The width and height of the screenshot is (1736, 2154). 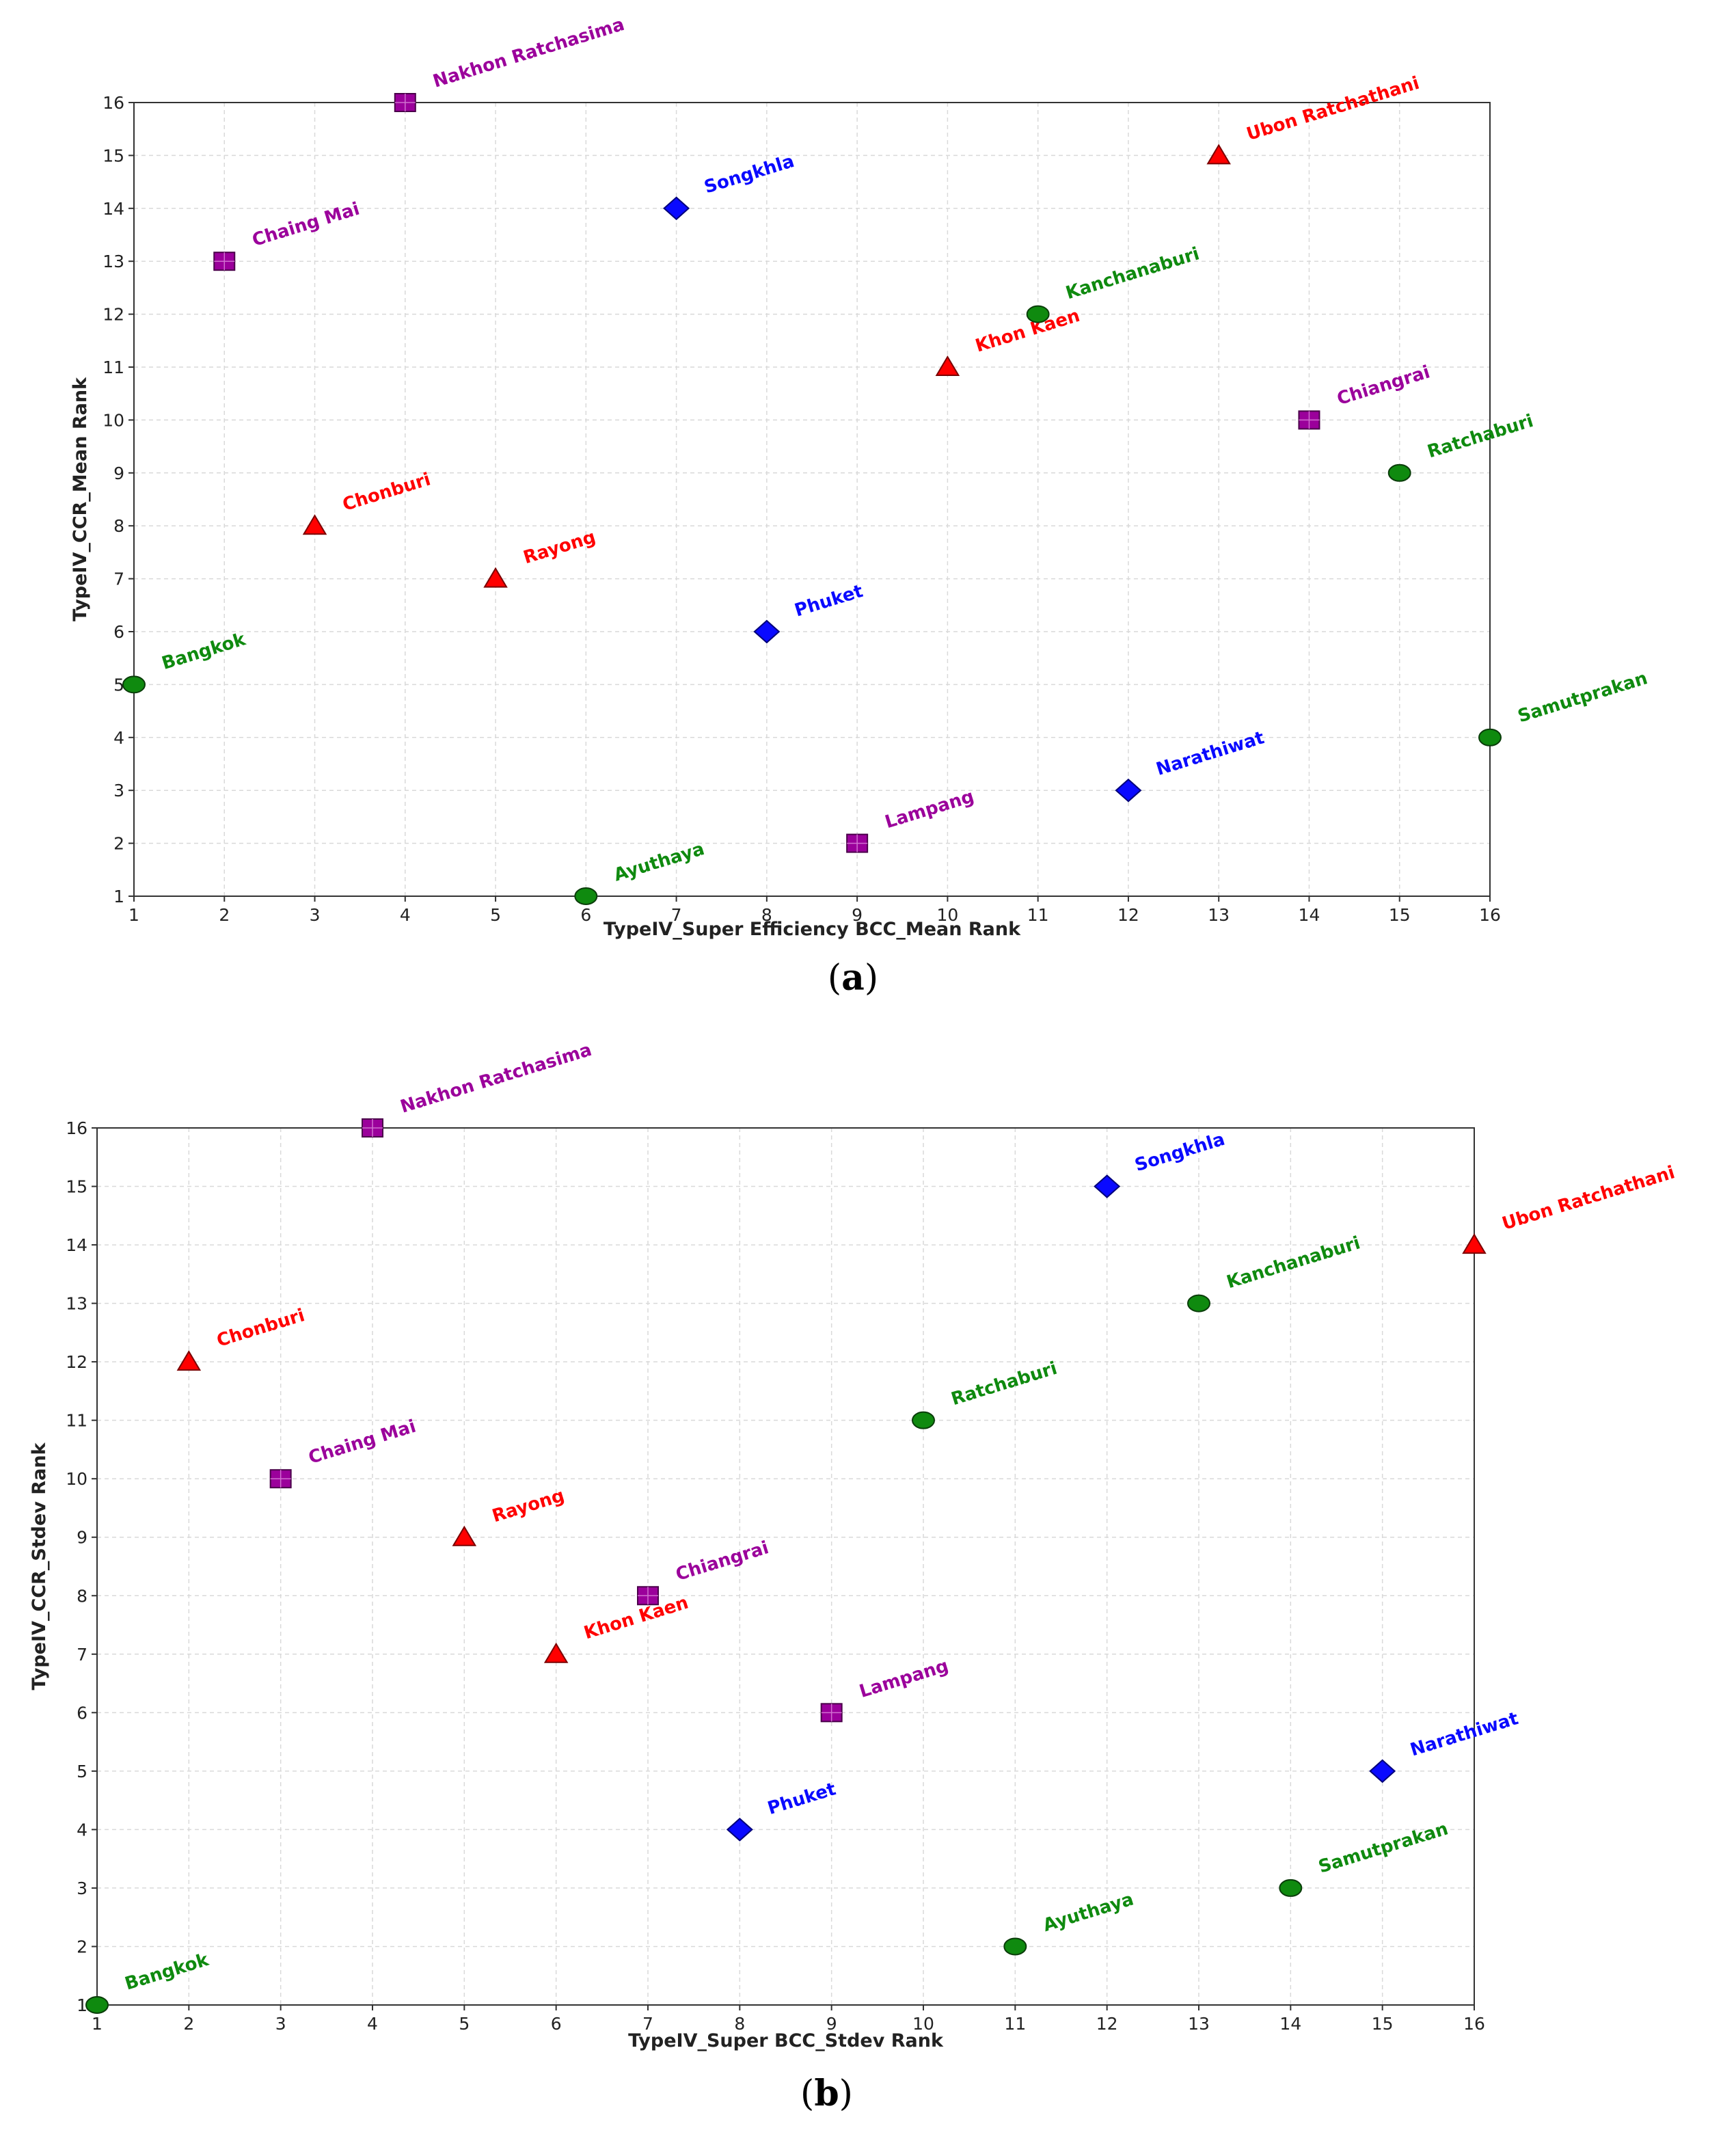 What do you see at coordinates (82, 1888) in the screenshot?
I see `y-tick-label: 3` at bounding box center [82, 1888].